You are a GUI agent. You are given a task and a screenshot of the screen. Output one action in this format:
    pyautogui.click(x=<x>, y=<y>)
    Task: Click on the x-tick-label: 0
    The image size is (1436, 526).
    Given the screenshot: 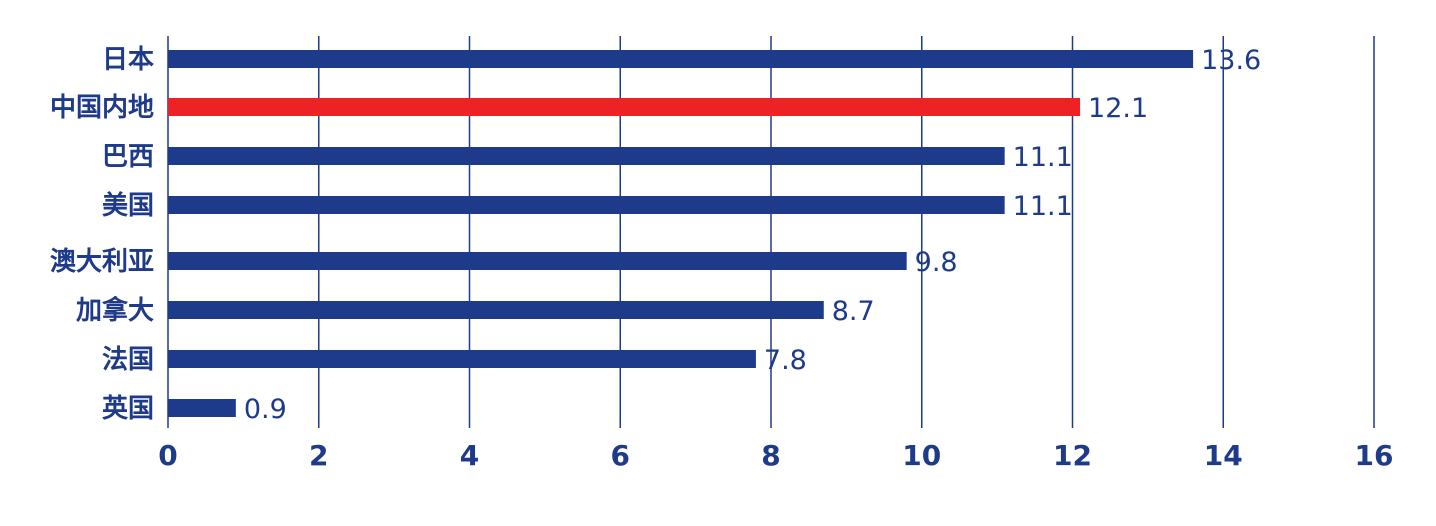 What is the action you would take?
    pyautogui.click(x=167, y=455)
    